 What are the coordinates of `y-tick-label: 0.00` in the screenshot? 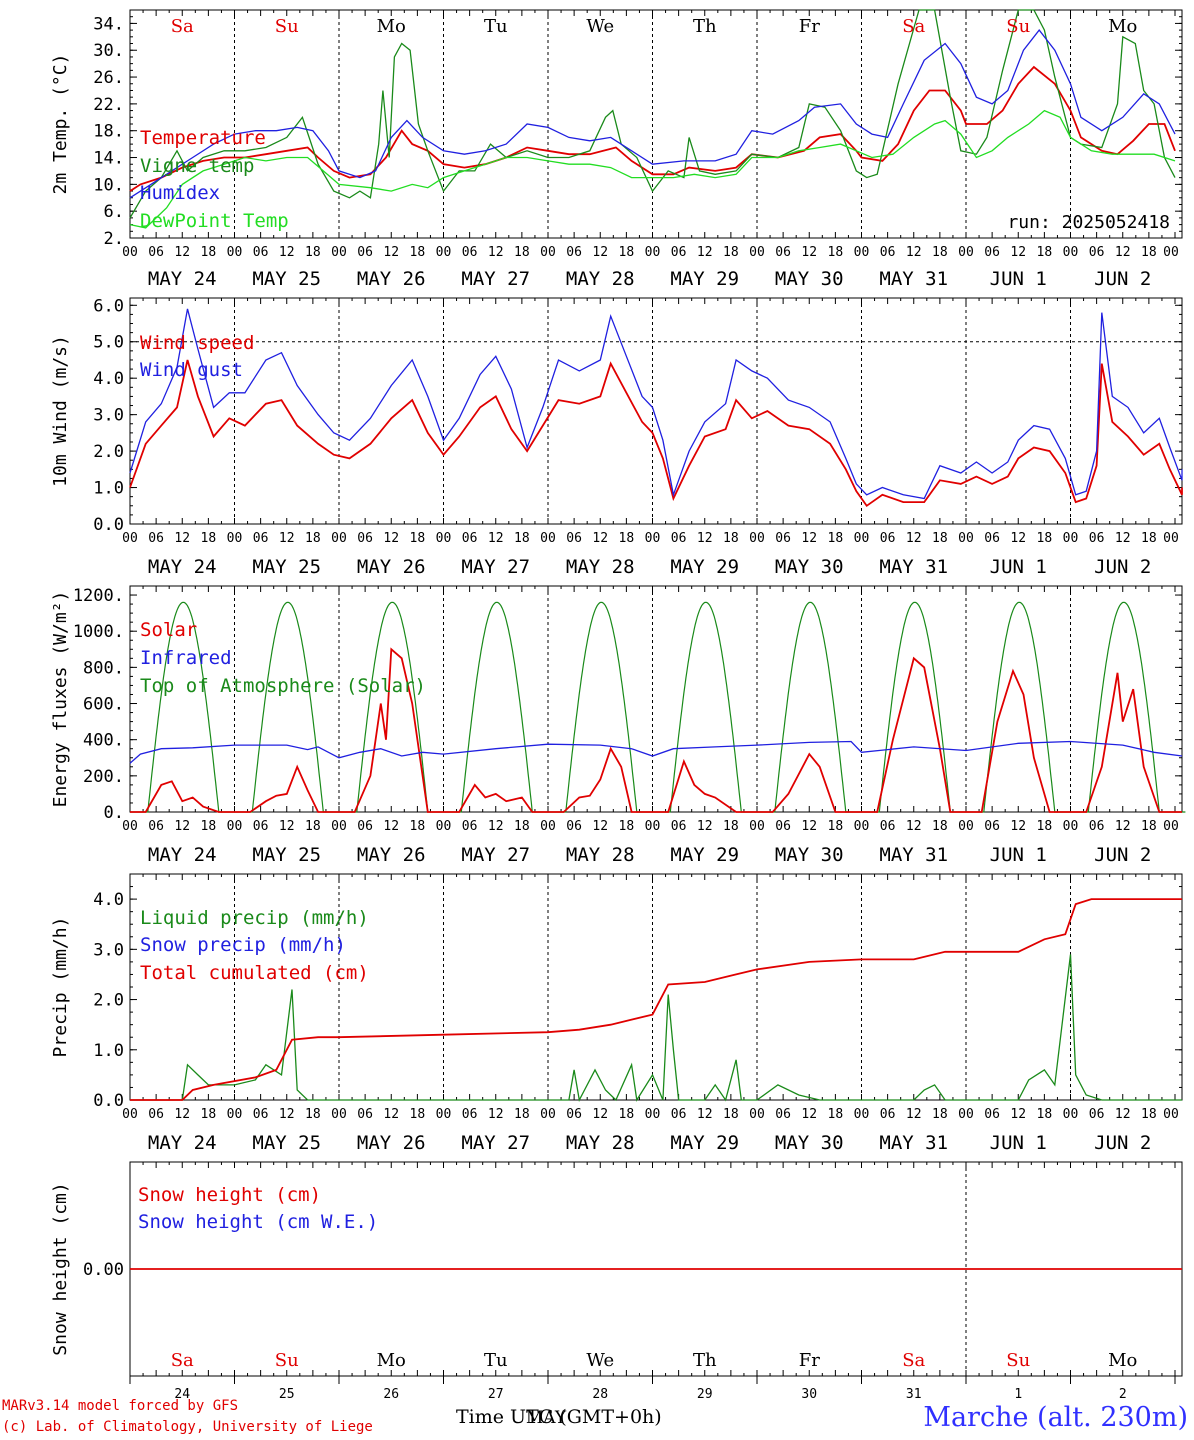 It's located at (103, 1270).